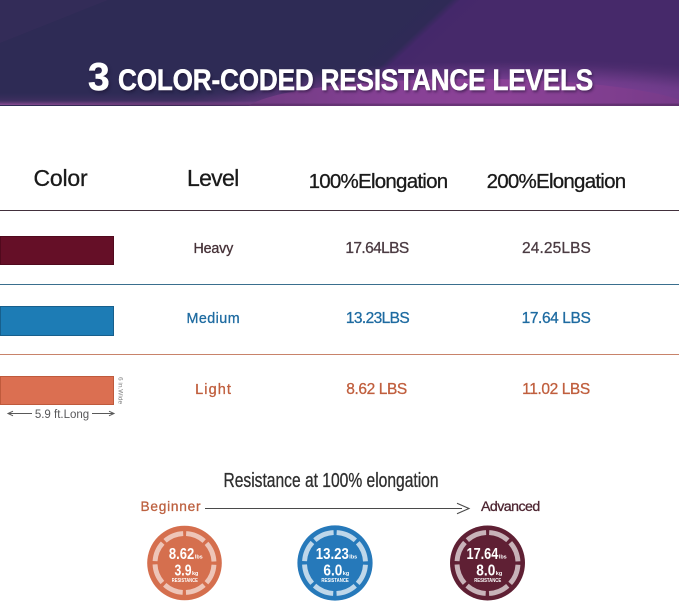 This screenshot has height=603, width=679. What do you see at coordinates (183, 570) in the screenshot?
I see `svg-text: 3.9` at bounding box center [183, 570].